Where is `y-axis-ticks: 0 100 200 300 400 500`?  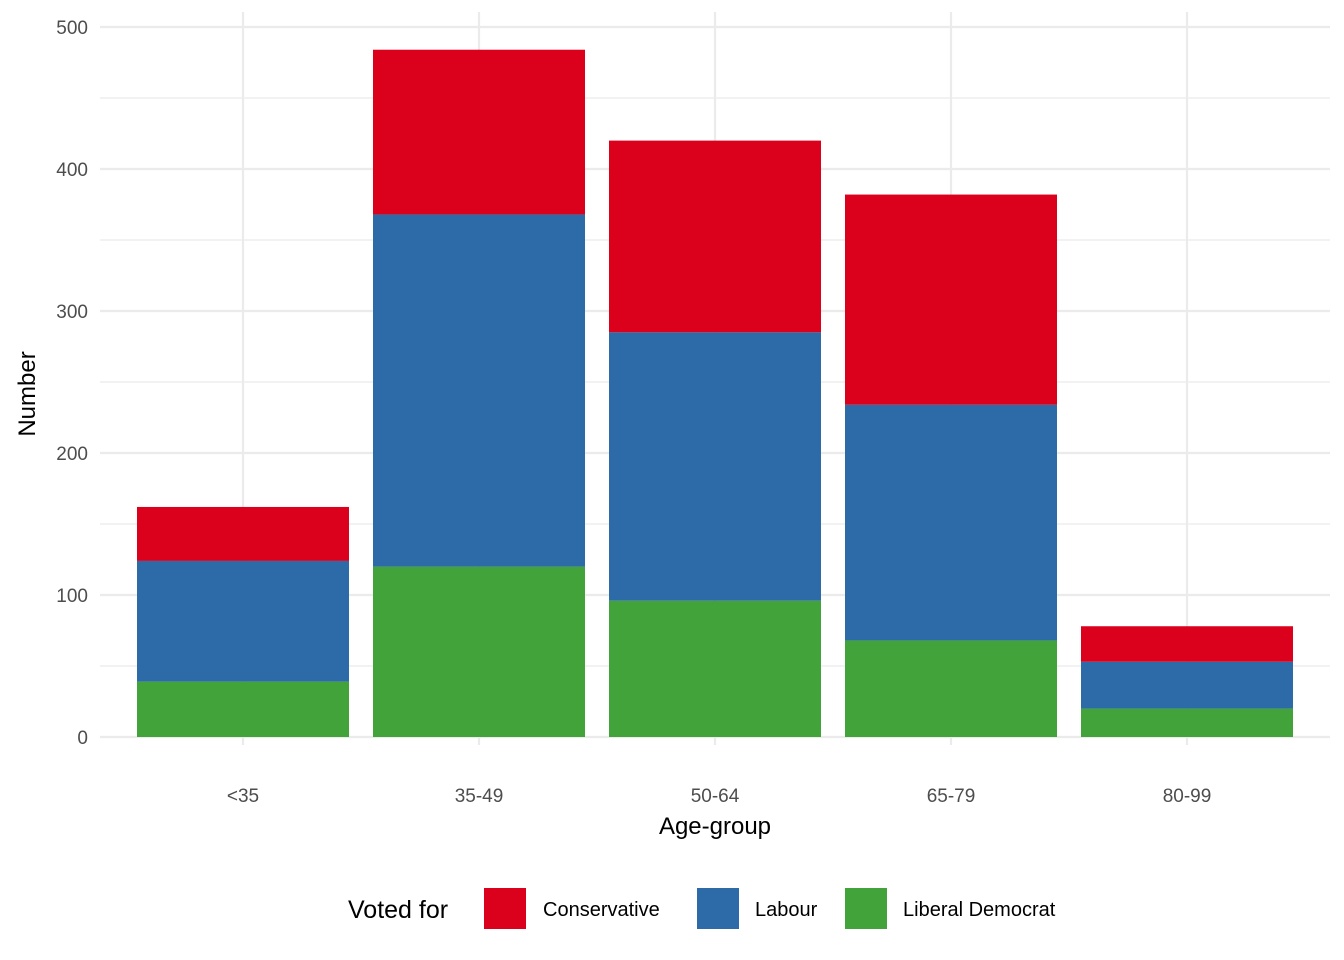
y-axis-ticks: 0 100 200 300 400 500 is located at coordinates (72, 383).